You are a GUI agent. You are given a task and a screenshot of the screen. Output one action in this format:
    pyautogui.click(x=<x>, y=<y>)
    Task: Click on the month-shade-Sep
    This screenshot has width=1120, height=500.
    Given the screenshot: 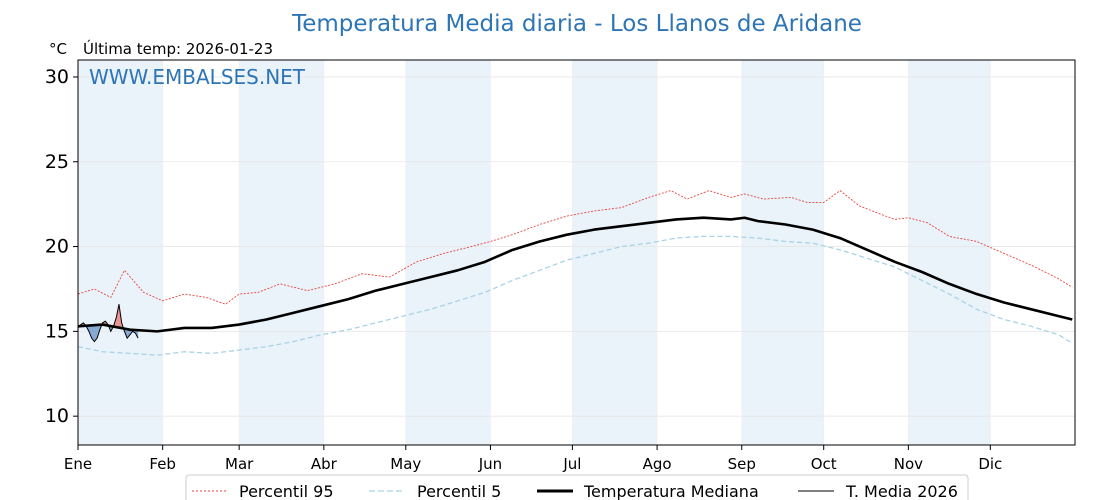 What is the action you would take?
    pyautogui.click(x=782, y=252)
    